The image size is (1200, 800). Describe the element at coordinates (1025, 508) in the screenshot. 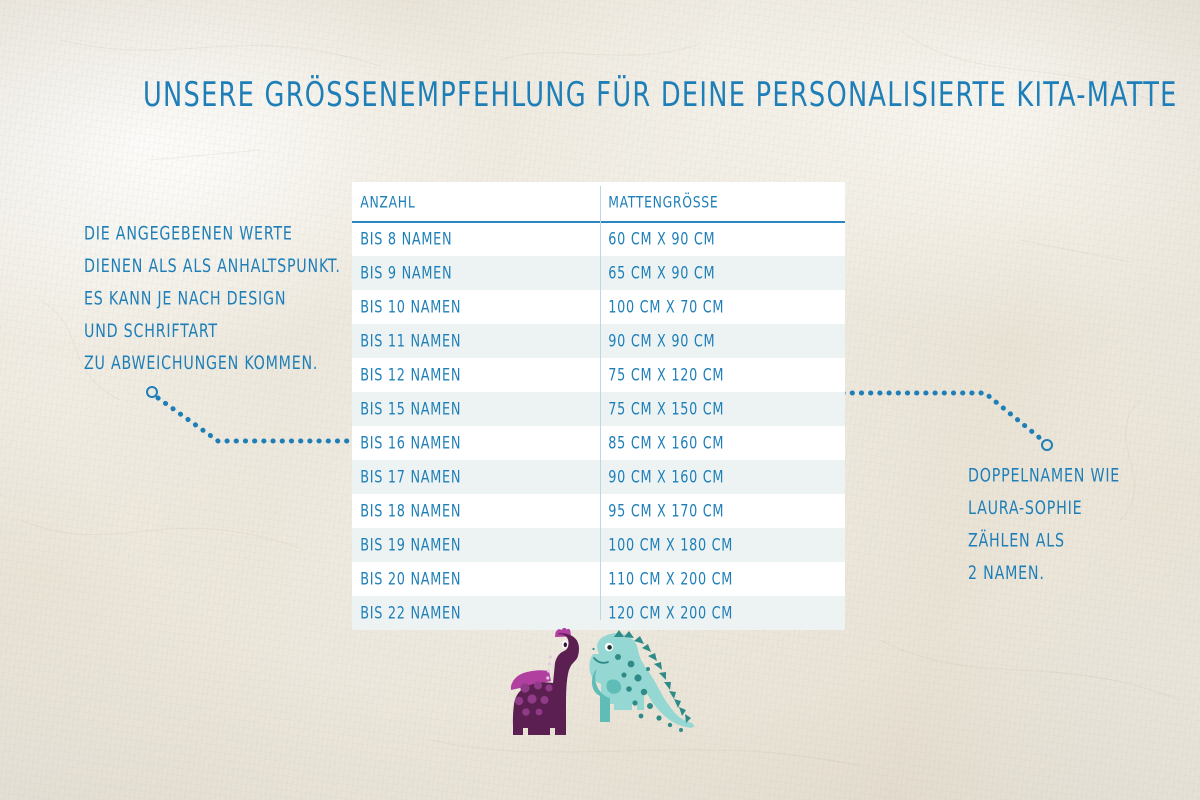

I see `note-right-line-2: Laura-Sophie` at that location.